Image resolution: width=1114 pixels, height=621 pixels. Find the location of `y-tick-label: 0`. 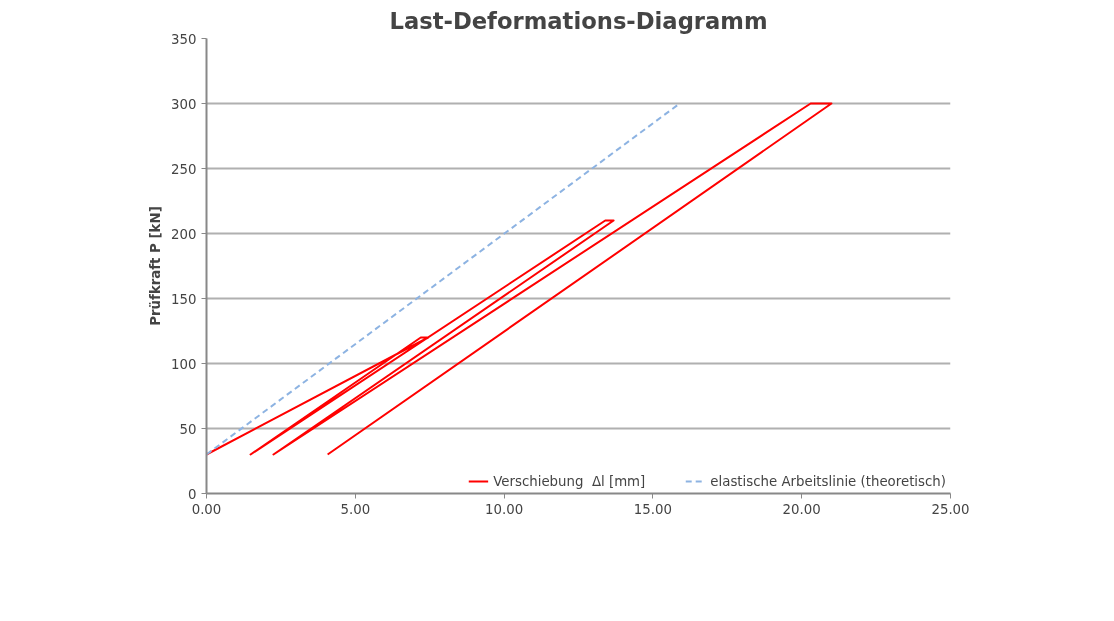

y-tick-label: 0 is located at coordinates (192, 494).